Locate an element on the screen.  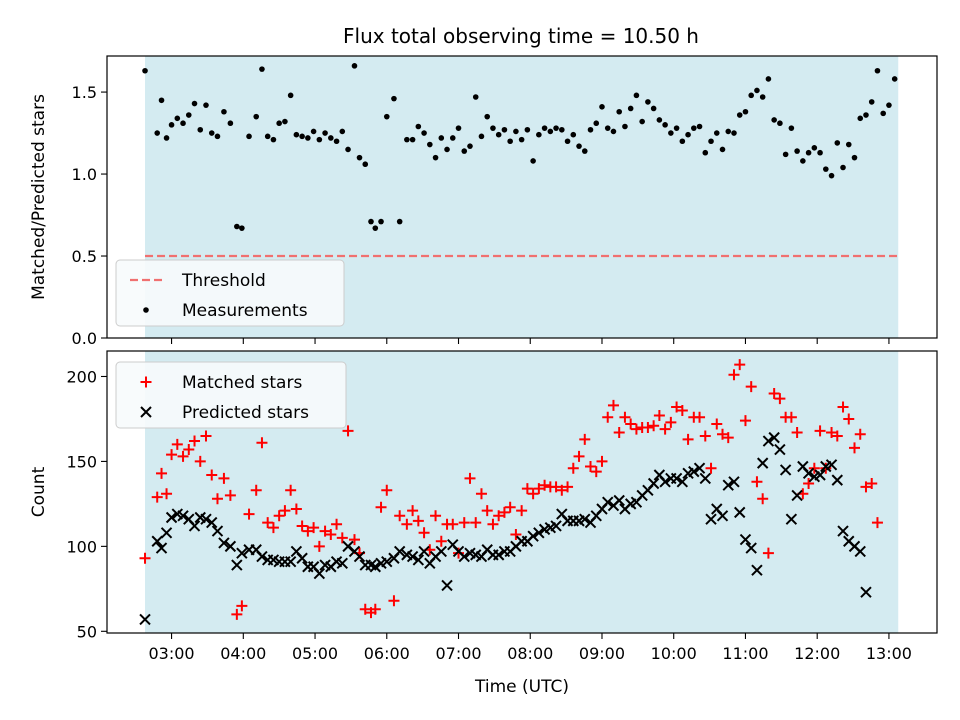
legend-label: Matched stars is located at coordinates (242, 383).